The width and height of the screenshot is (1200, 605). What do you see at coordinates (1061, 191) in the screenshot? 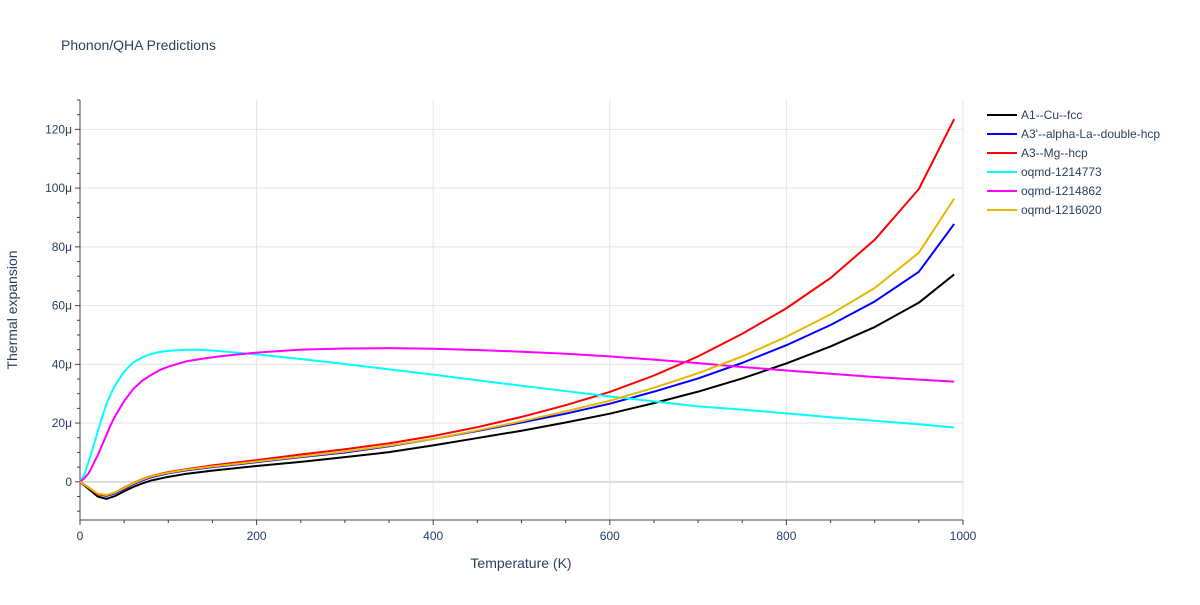
I see `legend-label: oqmd-1214862` at bounding box center [1061, 191].